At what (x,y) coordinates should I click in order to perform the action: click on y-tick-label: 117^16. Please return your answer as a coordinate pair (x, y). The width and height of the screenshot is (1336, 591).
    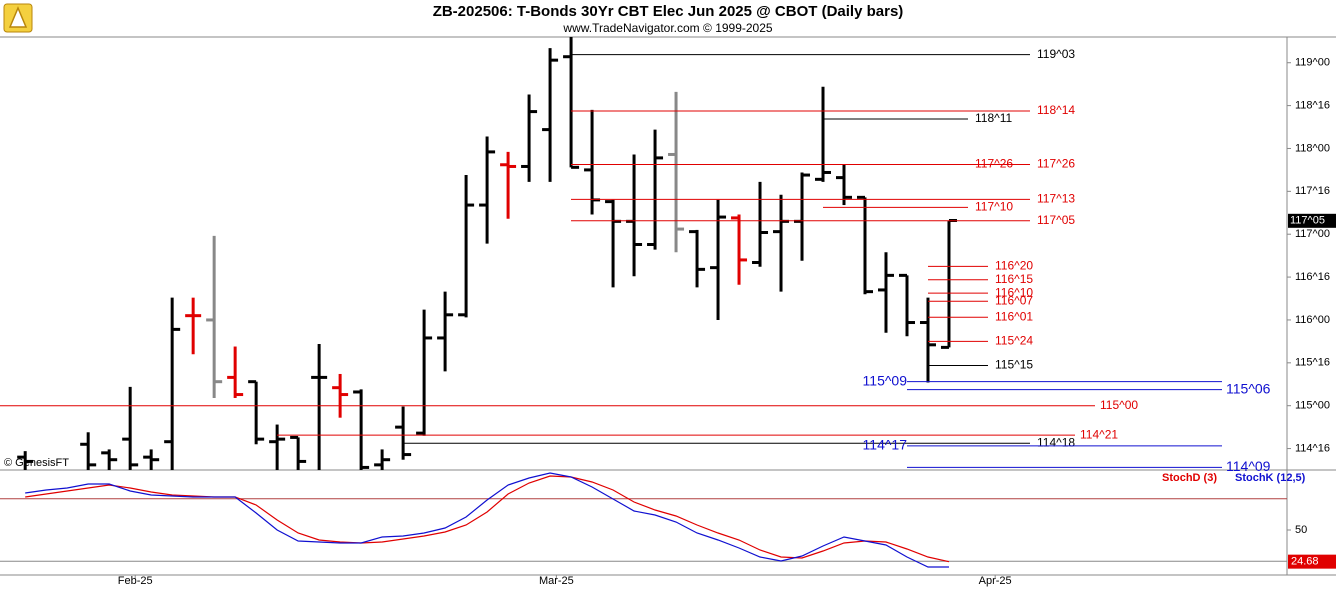
    Looking at the image, I should click on (1312, 191).